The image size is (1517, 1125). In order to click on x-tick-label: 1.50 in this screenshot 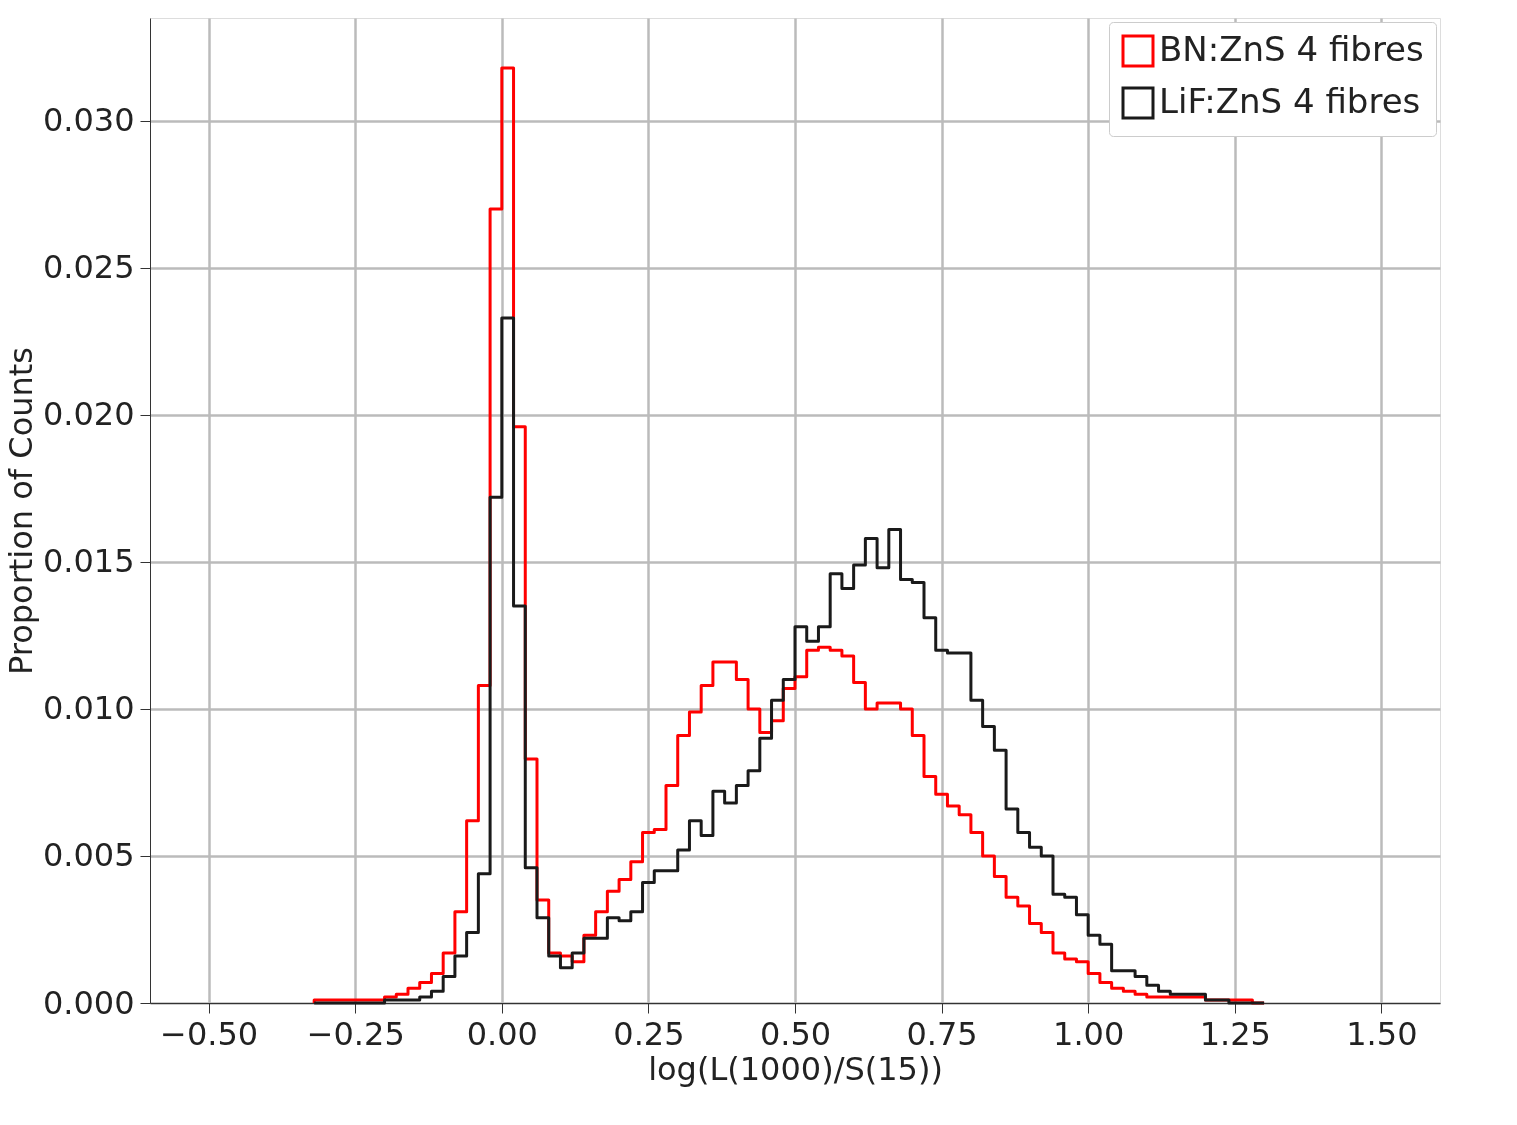, I will do `click(1382, 1033)`.